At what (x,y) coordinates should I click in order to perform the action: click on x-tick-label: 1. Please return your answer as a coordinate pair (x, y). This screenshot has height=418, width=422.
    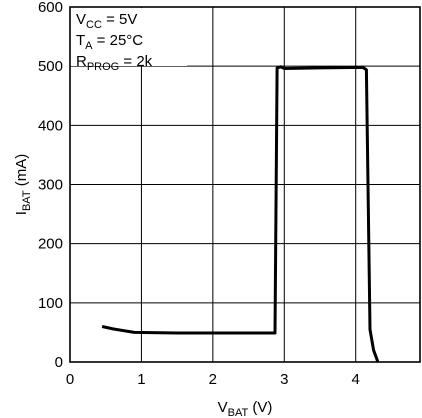
    Looking at the image, I should click on (141, 379).